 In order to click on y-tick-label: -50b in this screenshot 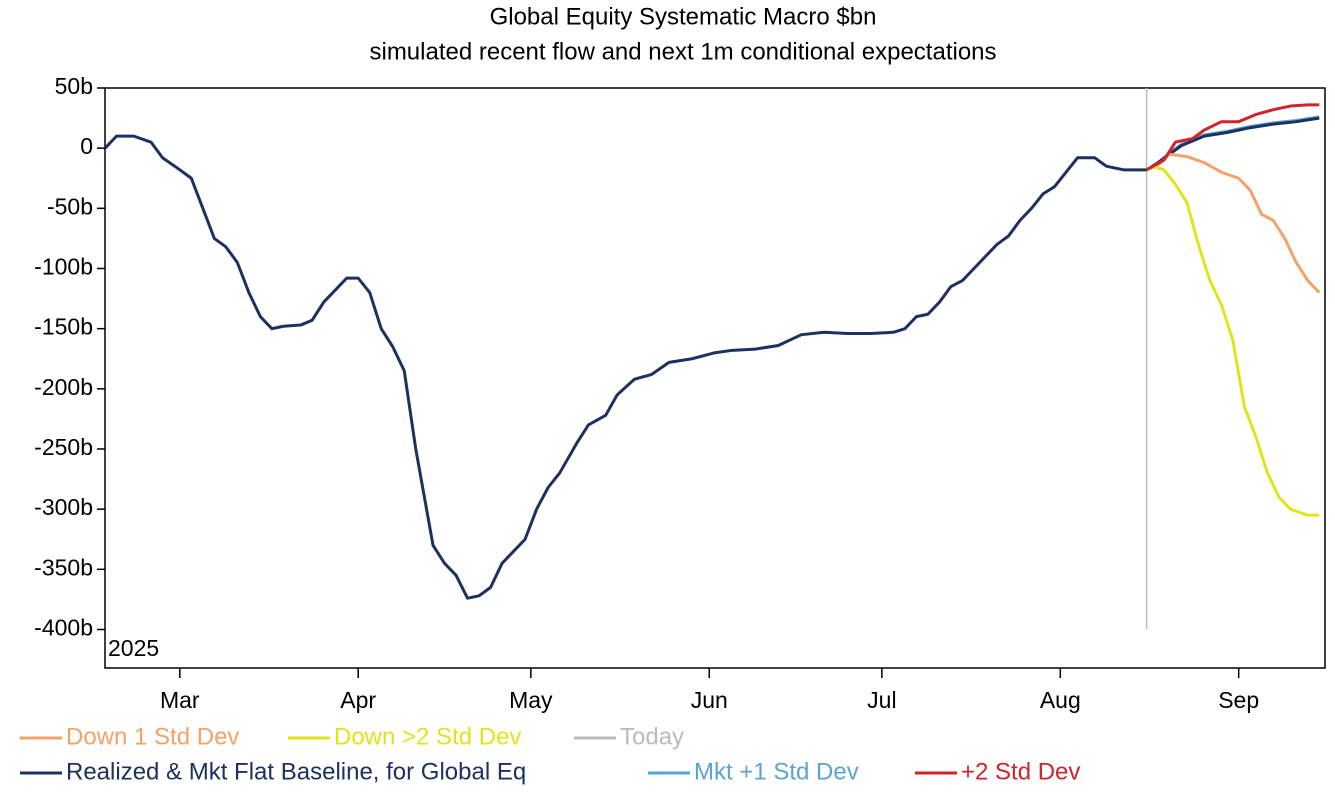, I will do `click(70, 206)`.